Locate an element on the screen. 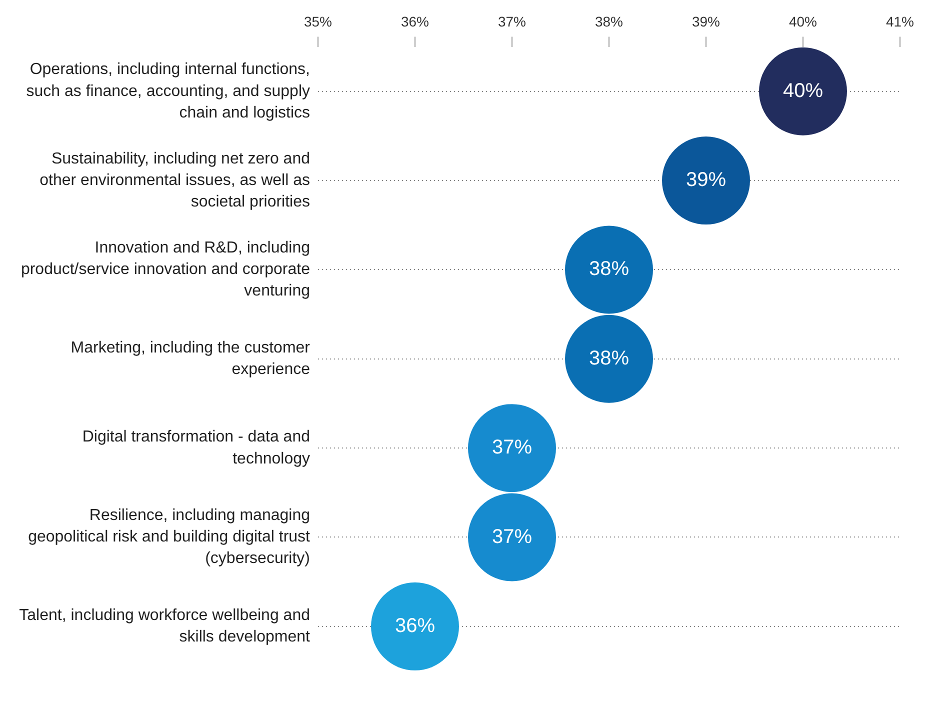 This screenshot has height=715, width=944. y-tick-label: Marketing, including the customer experience is located at coordinates (190, 359).